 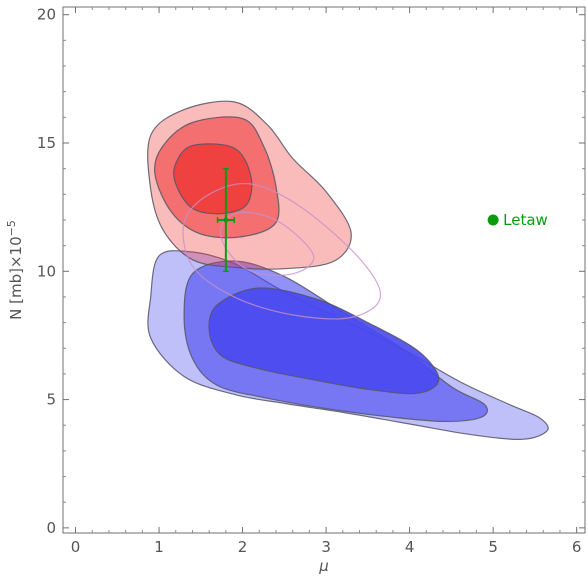 I want to click on x-tick-label: 5, so click(x=493, y=547).